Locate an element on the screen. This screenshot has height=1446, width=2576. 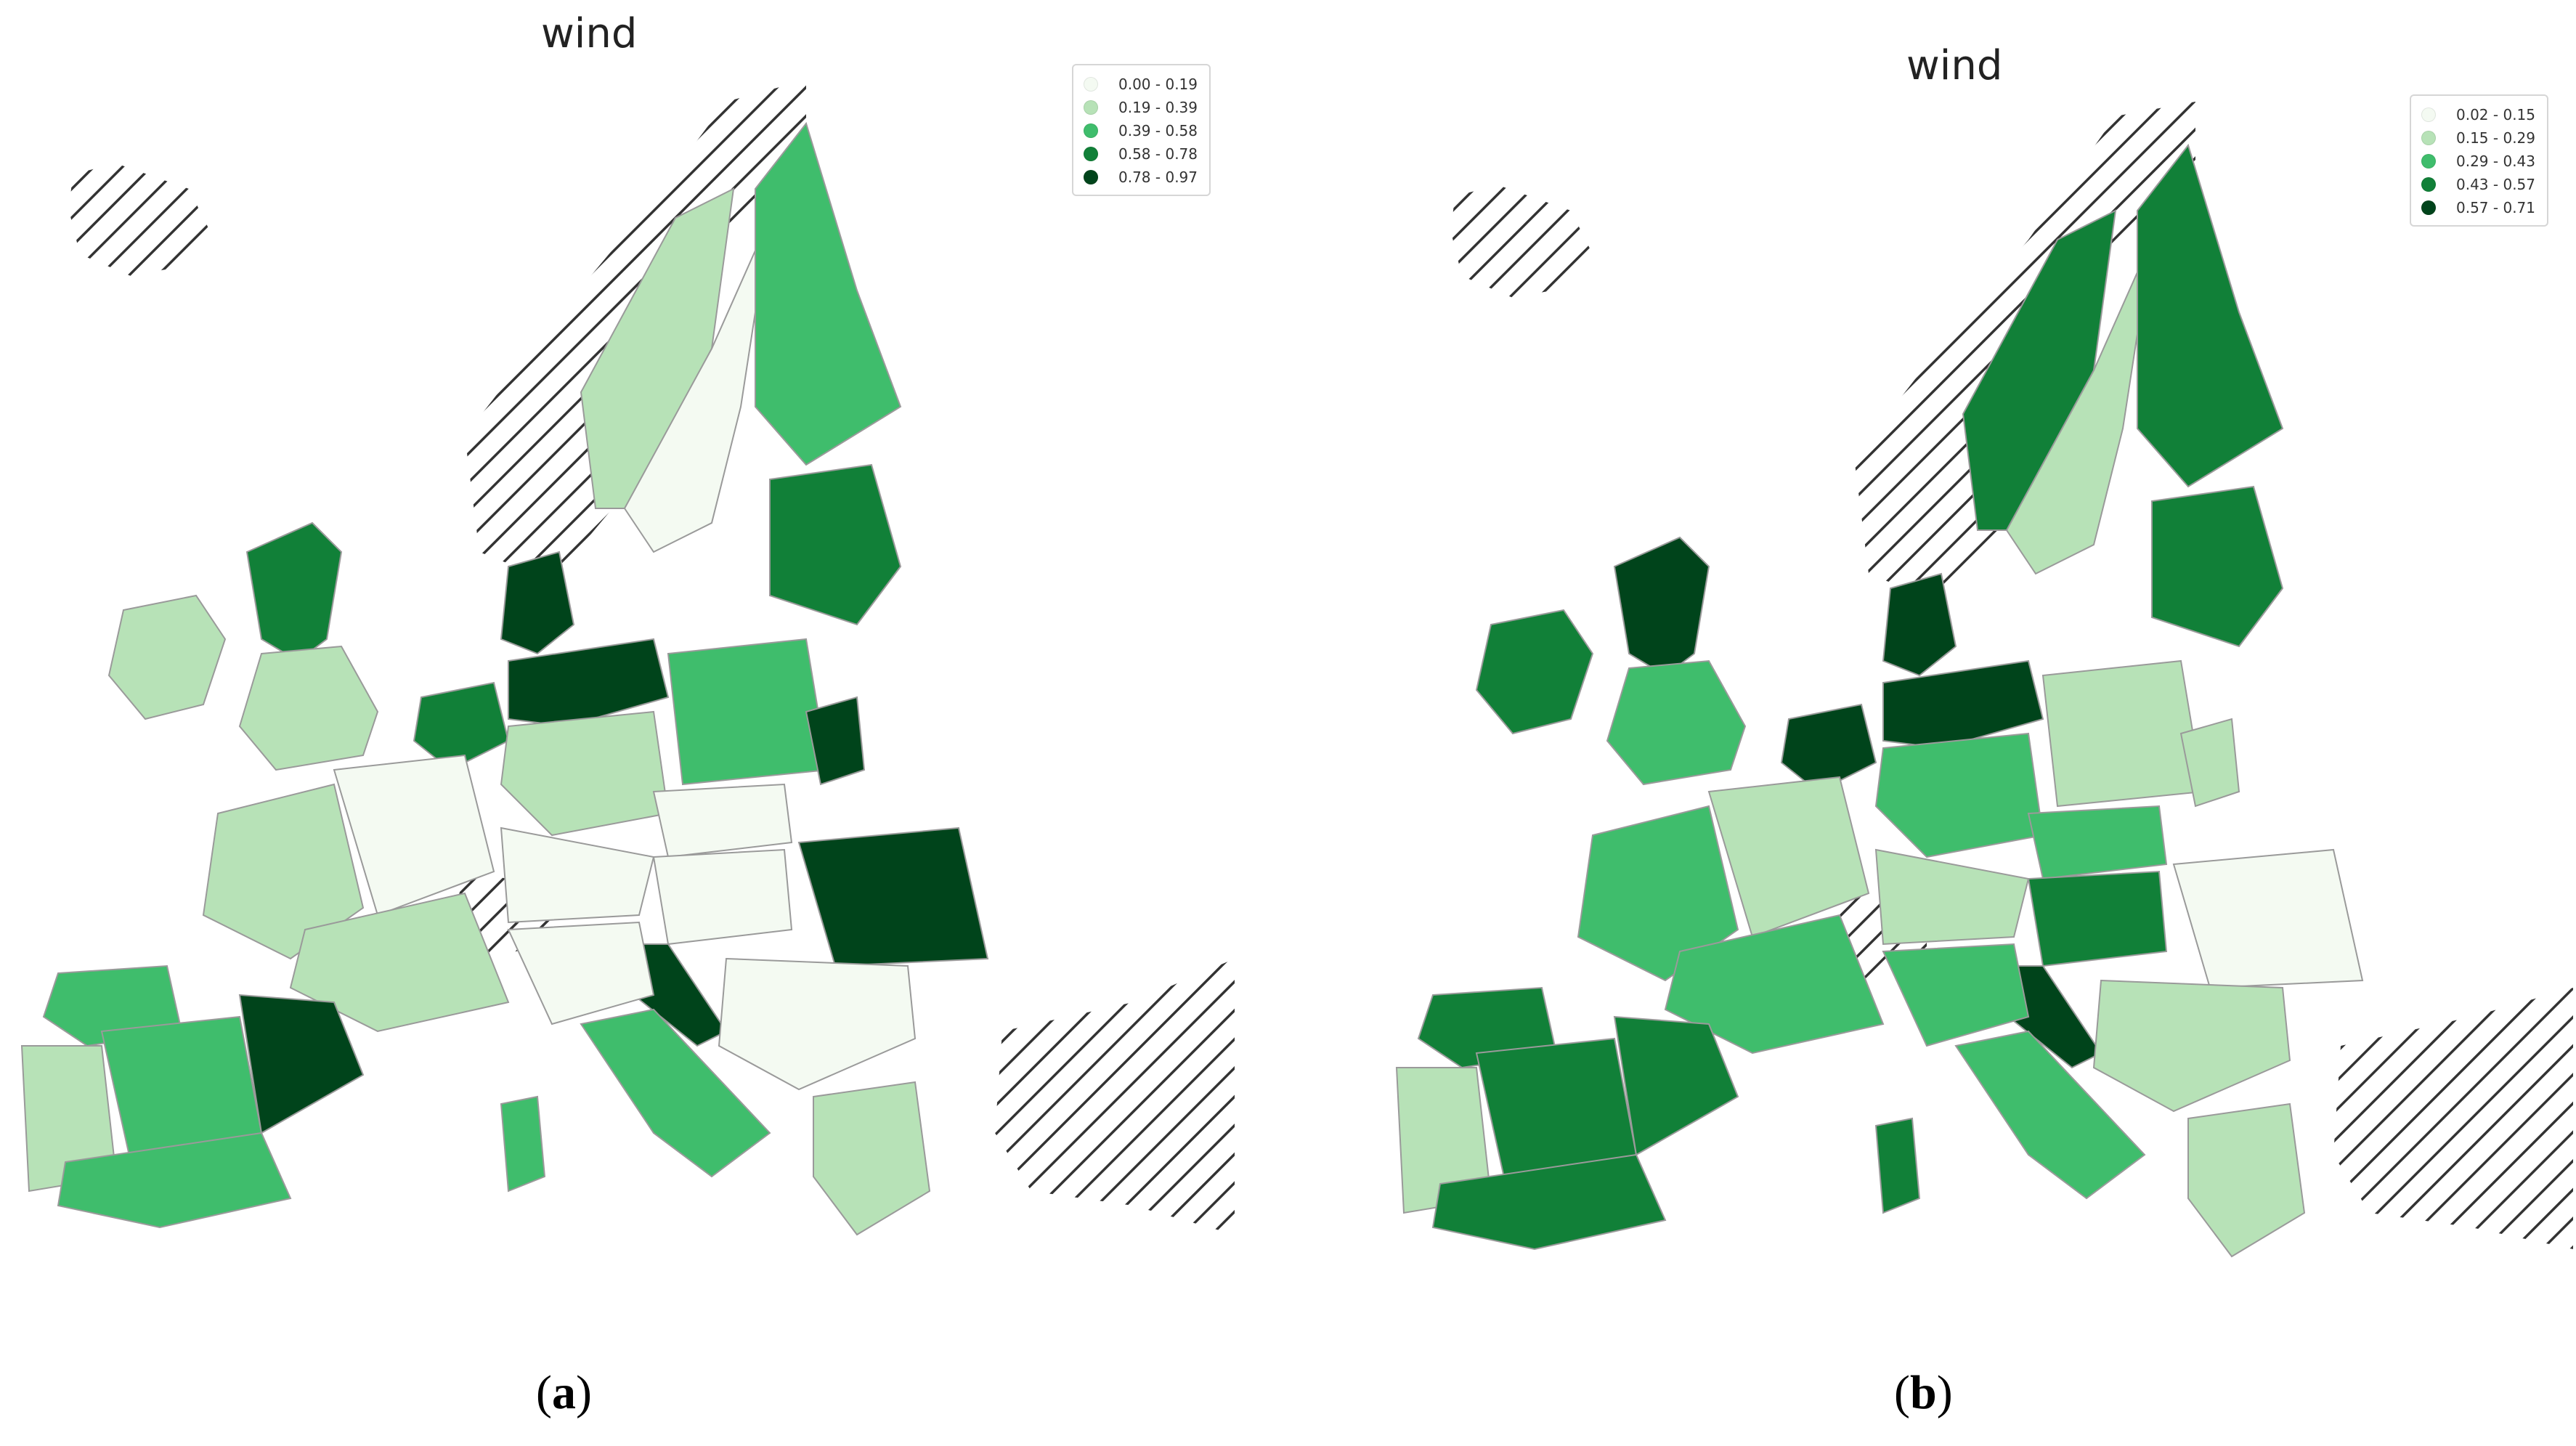
legend-item: 0.00 - 0.19 is located at coordinates (1141, 84).